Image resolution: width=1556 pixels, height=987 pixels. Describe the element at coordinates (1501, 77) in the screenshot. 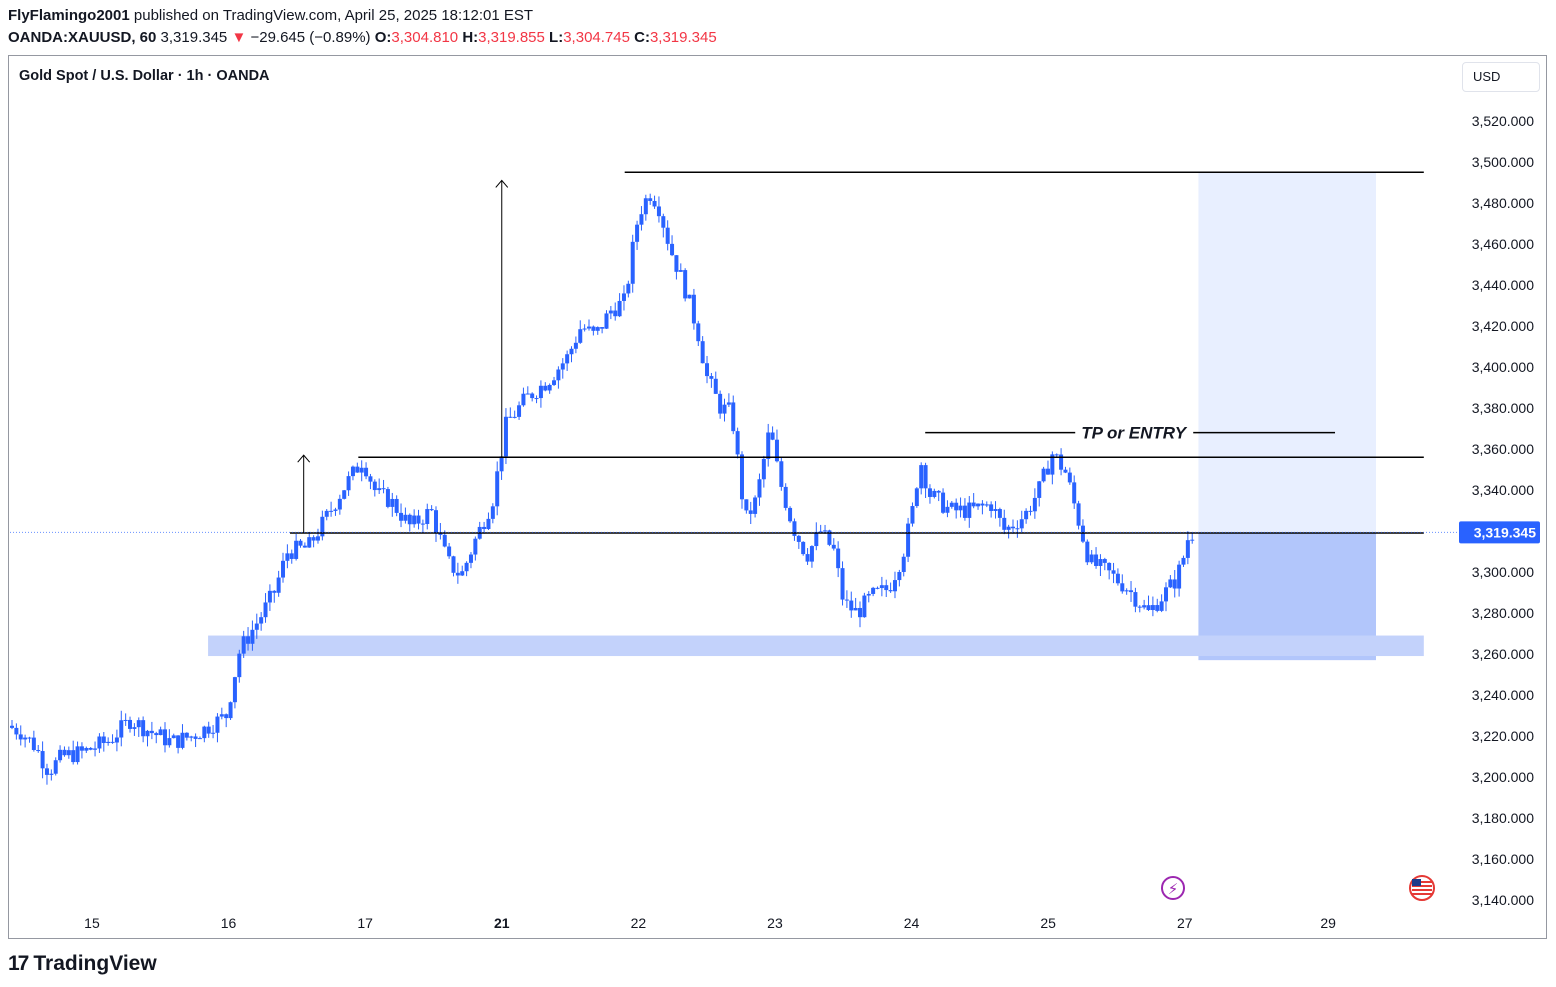

I see `currency-button: USD` at that location.